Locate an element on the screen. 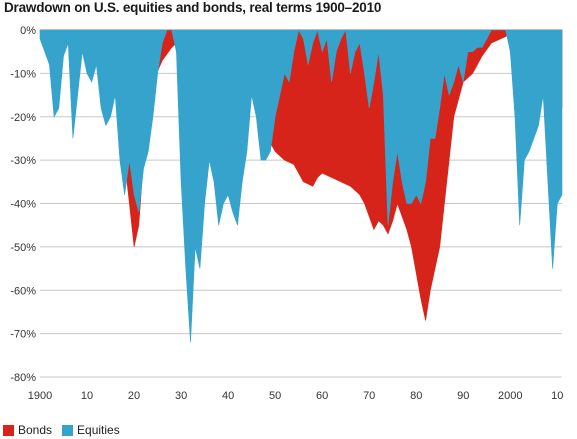 The height and width of the screenshot is (439, 577). x-tick-label: 80 is located at coordinates (416, 396).